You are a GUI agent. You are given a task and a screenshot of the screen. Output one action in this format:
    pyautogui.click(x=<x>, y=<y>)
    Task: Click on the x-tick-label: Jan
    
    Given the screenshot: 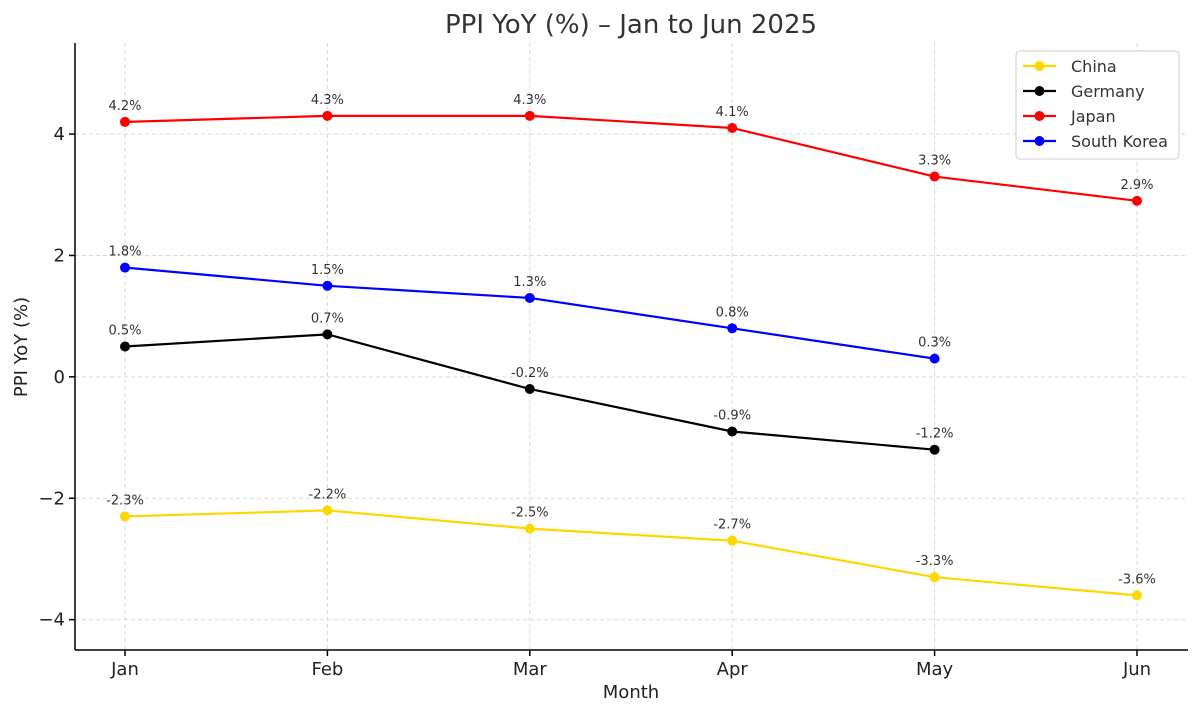 What is the action you would take?
    pyautogui.click(x=124, y=669)
    